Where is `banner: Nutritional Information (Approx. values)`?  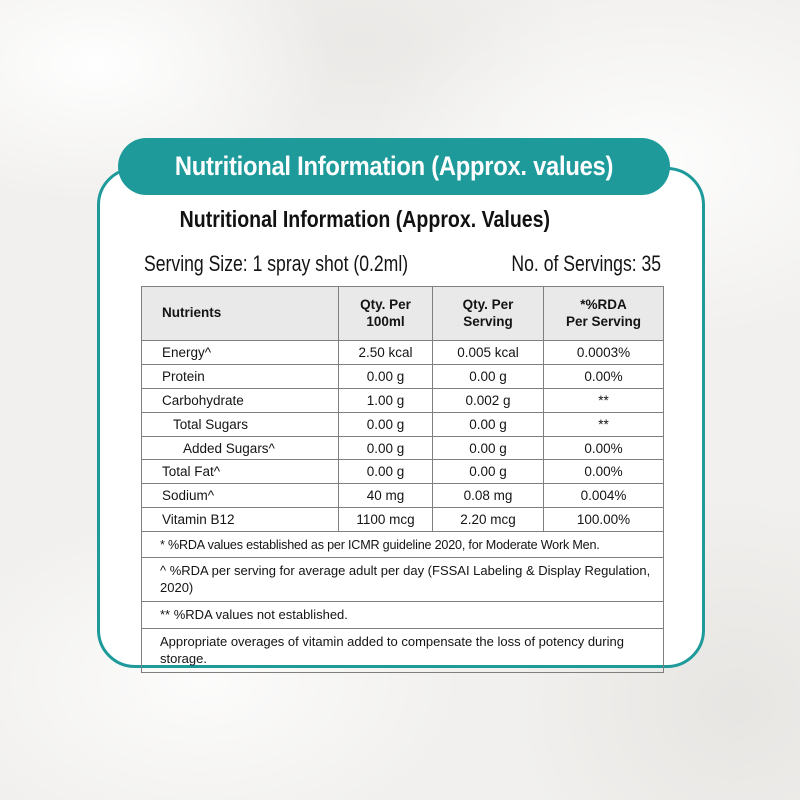
banner: Nutritional Information (Approx. values) is located at coordinates (394, 166).